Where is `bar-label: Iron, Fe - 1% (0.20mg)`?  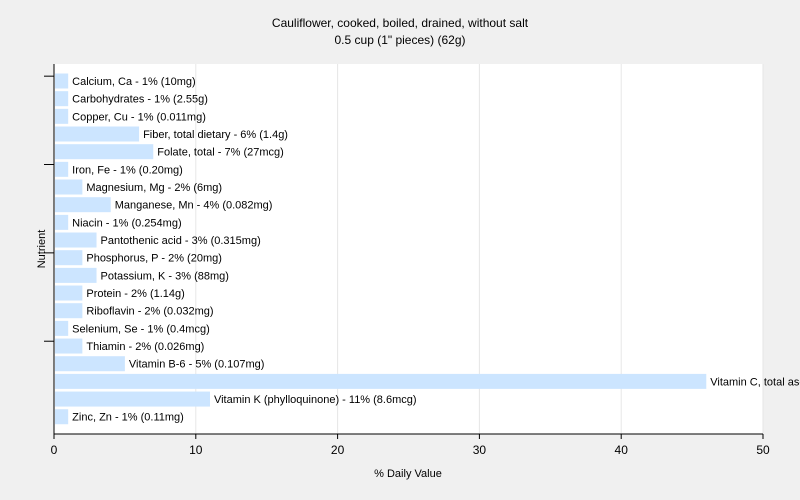 bar-label: Iron, Fe - 1% (0.20mg) is located at coordinates (127, 170).